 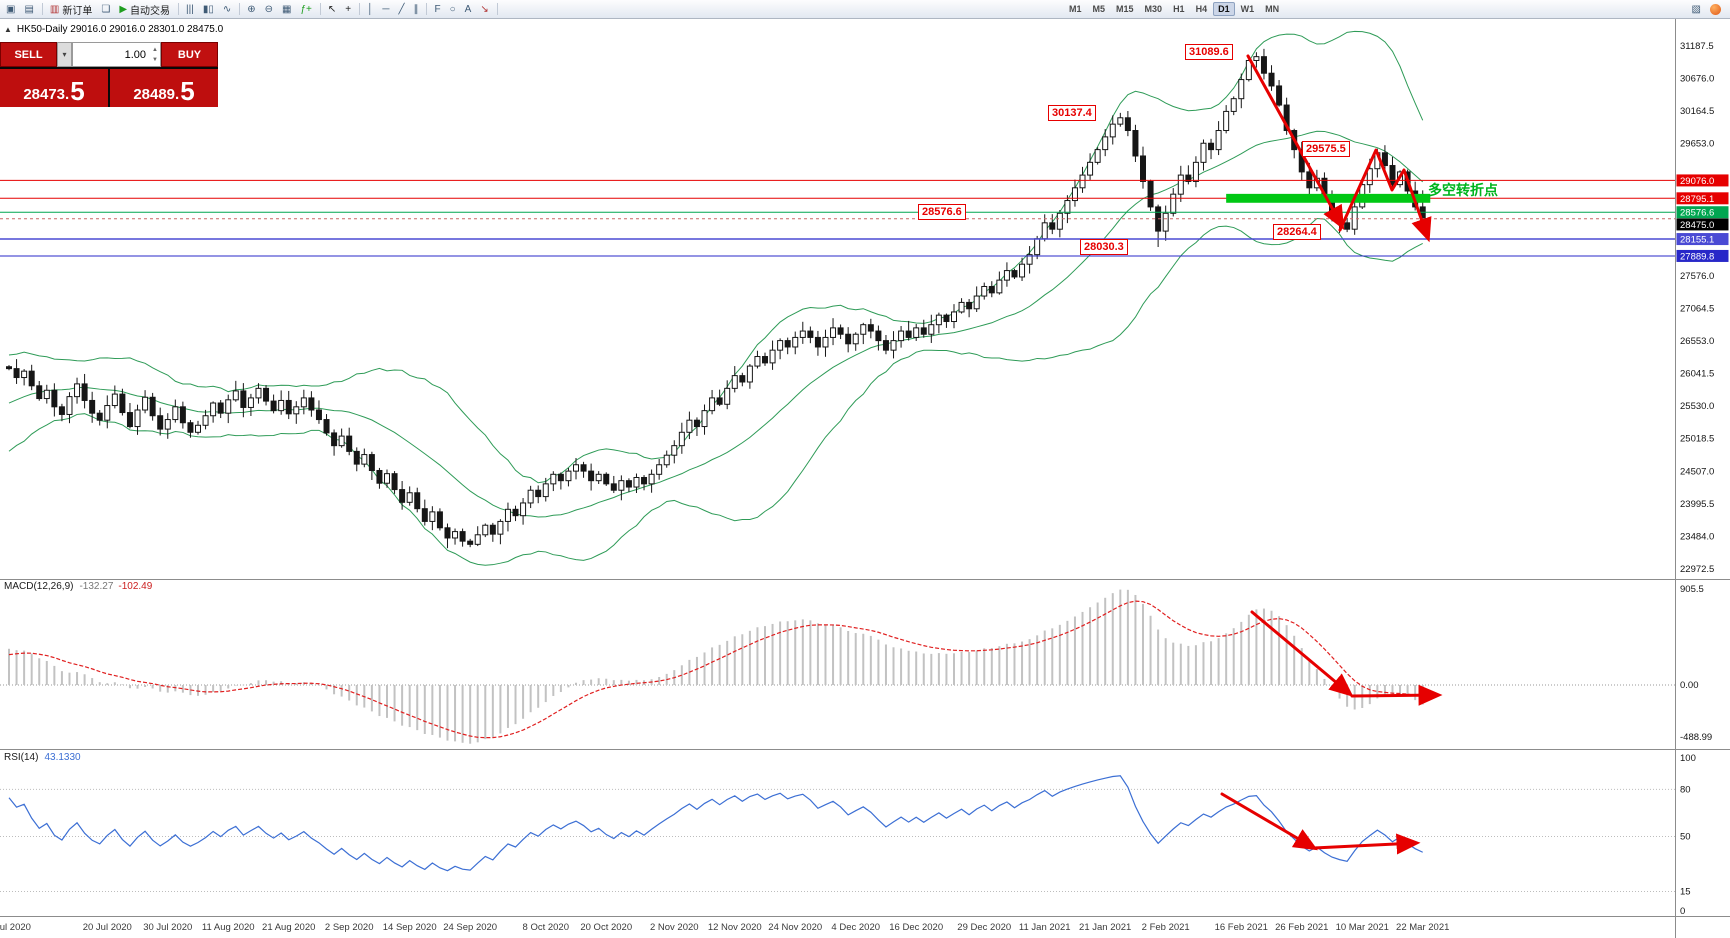 I want to click on svg-text: 16 Feb 2021, so click(x=1241, y=927).